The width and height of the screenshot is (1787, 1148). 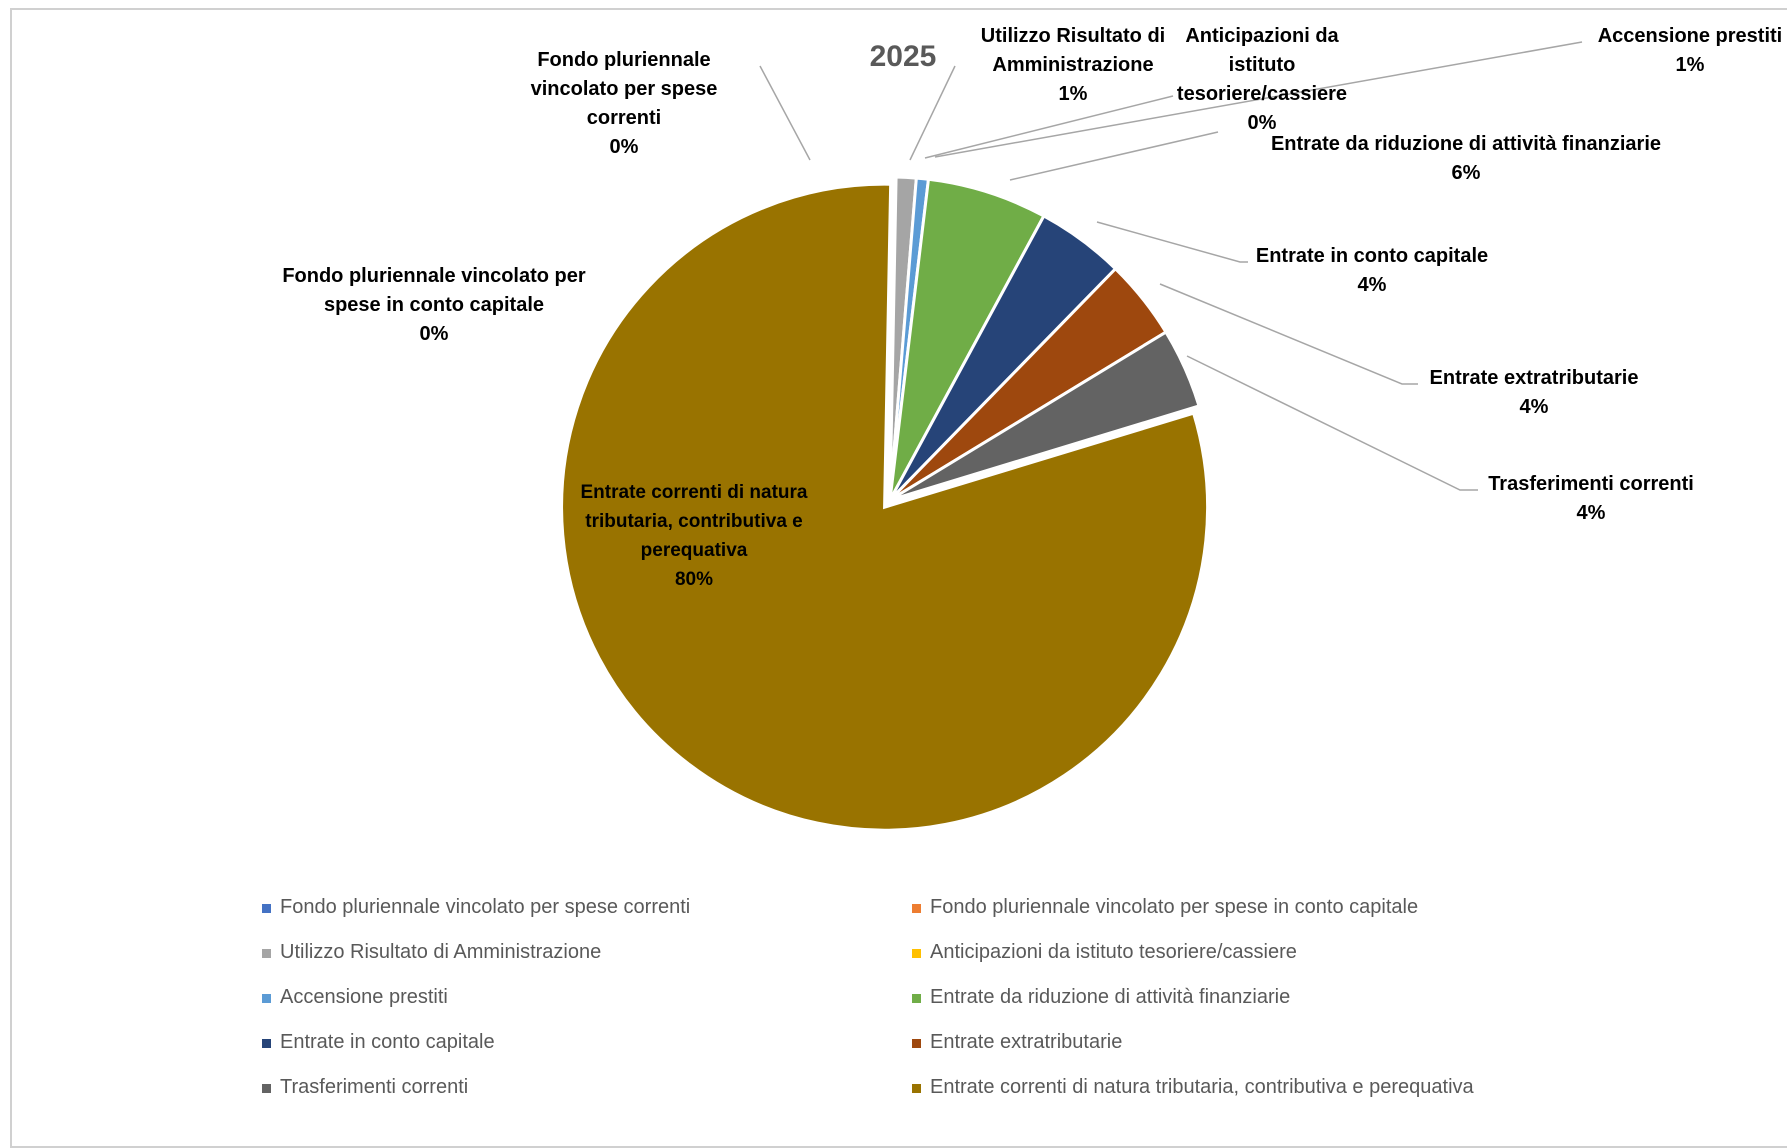 What do you see at coordinates (967, 339) in the screenshot?
I see `pie-slice-entrate-da-riduzione-di-attivit-finanziarie` at bounding box center [967, 339].